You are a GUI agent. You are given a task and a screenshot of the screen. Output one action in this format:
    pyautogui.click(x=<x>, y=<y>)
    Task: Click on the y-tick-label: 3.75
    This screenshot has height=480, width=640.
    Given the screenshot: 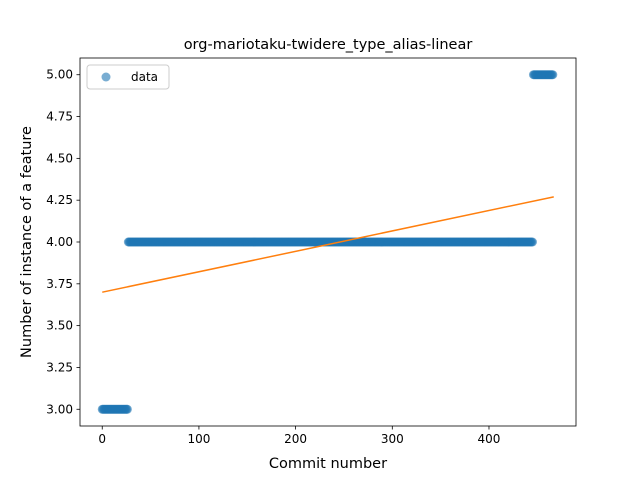 What is the action you would take?
    pyautogui.click(x=59, y=284)
    